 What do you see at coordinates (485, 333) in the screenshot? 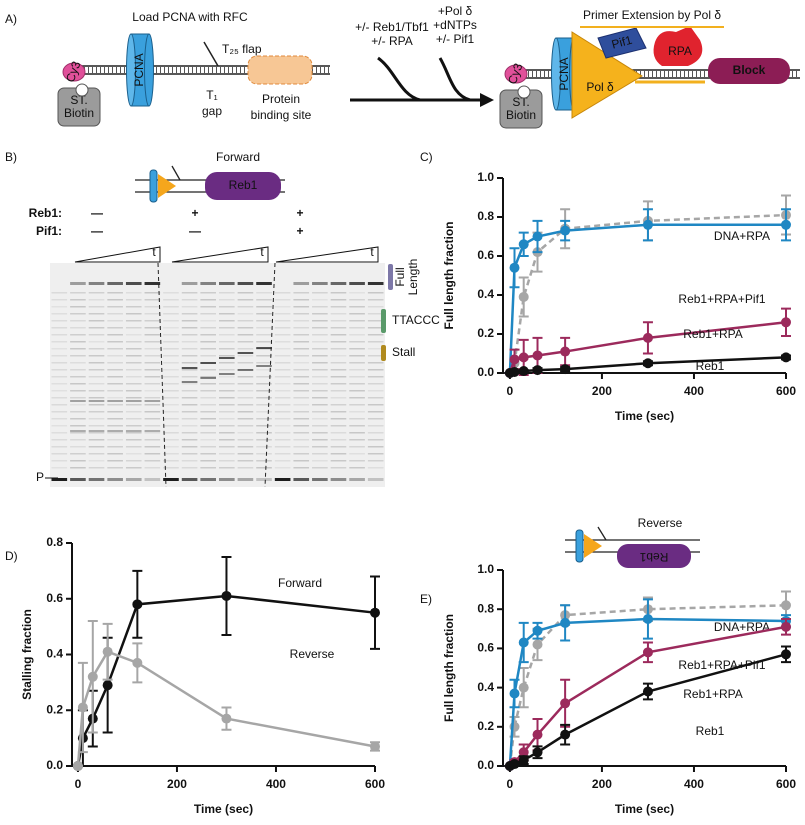
I see `y-tick-label: 0.2` at bounding box center [485, 333].